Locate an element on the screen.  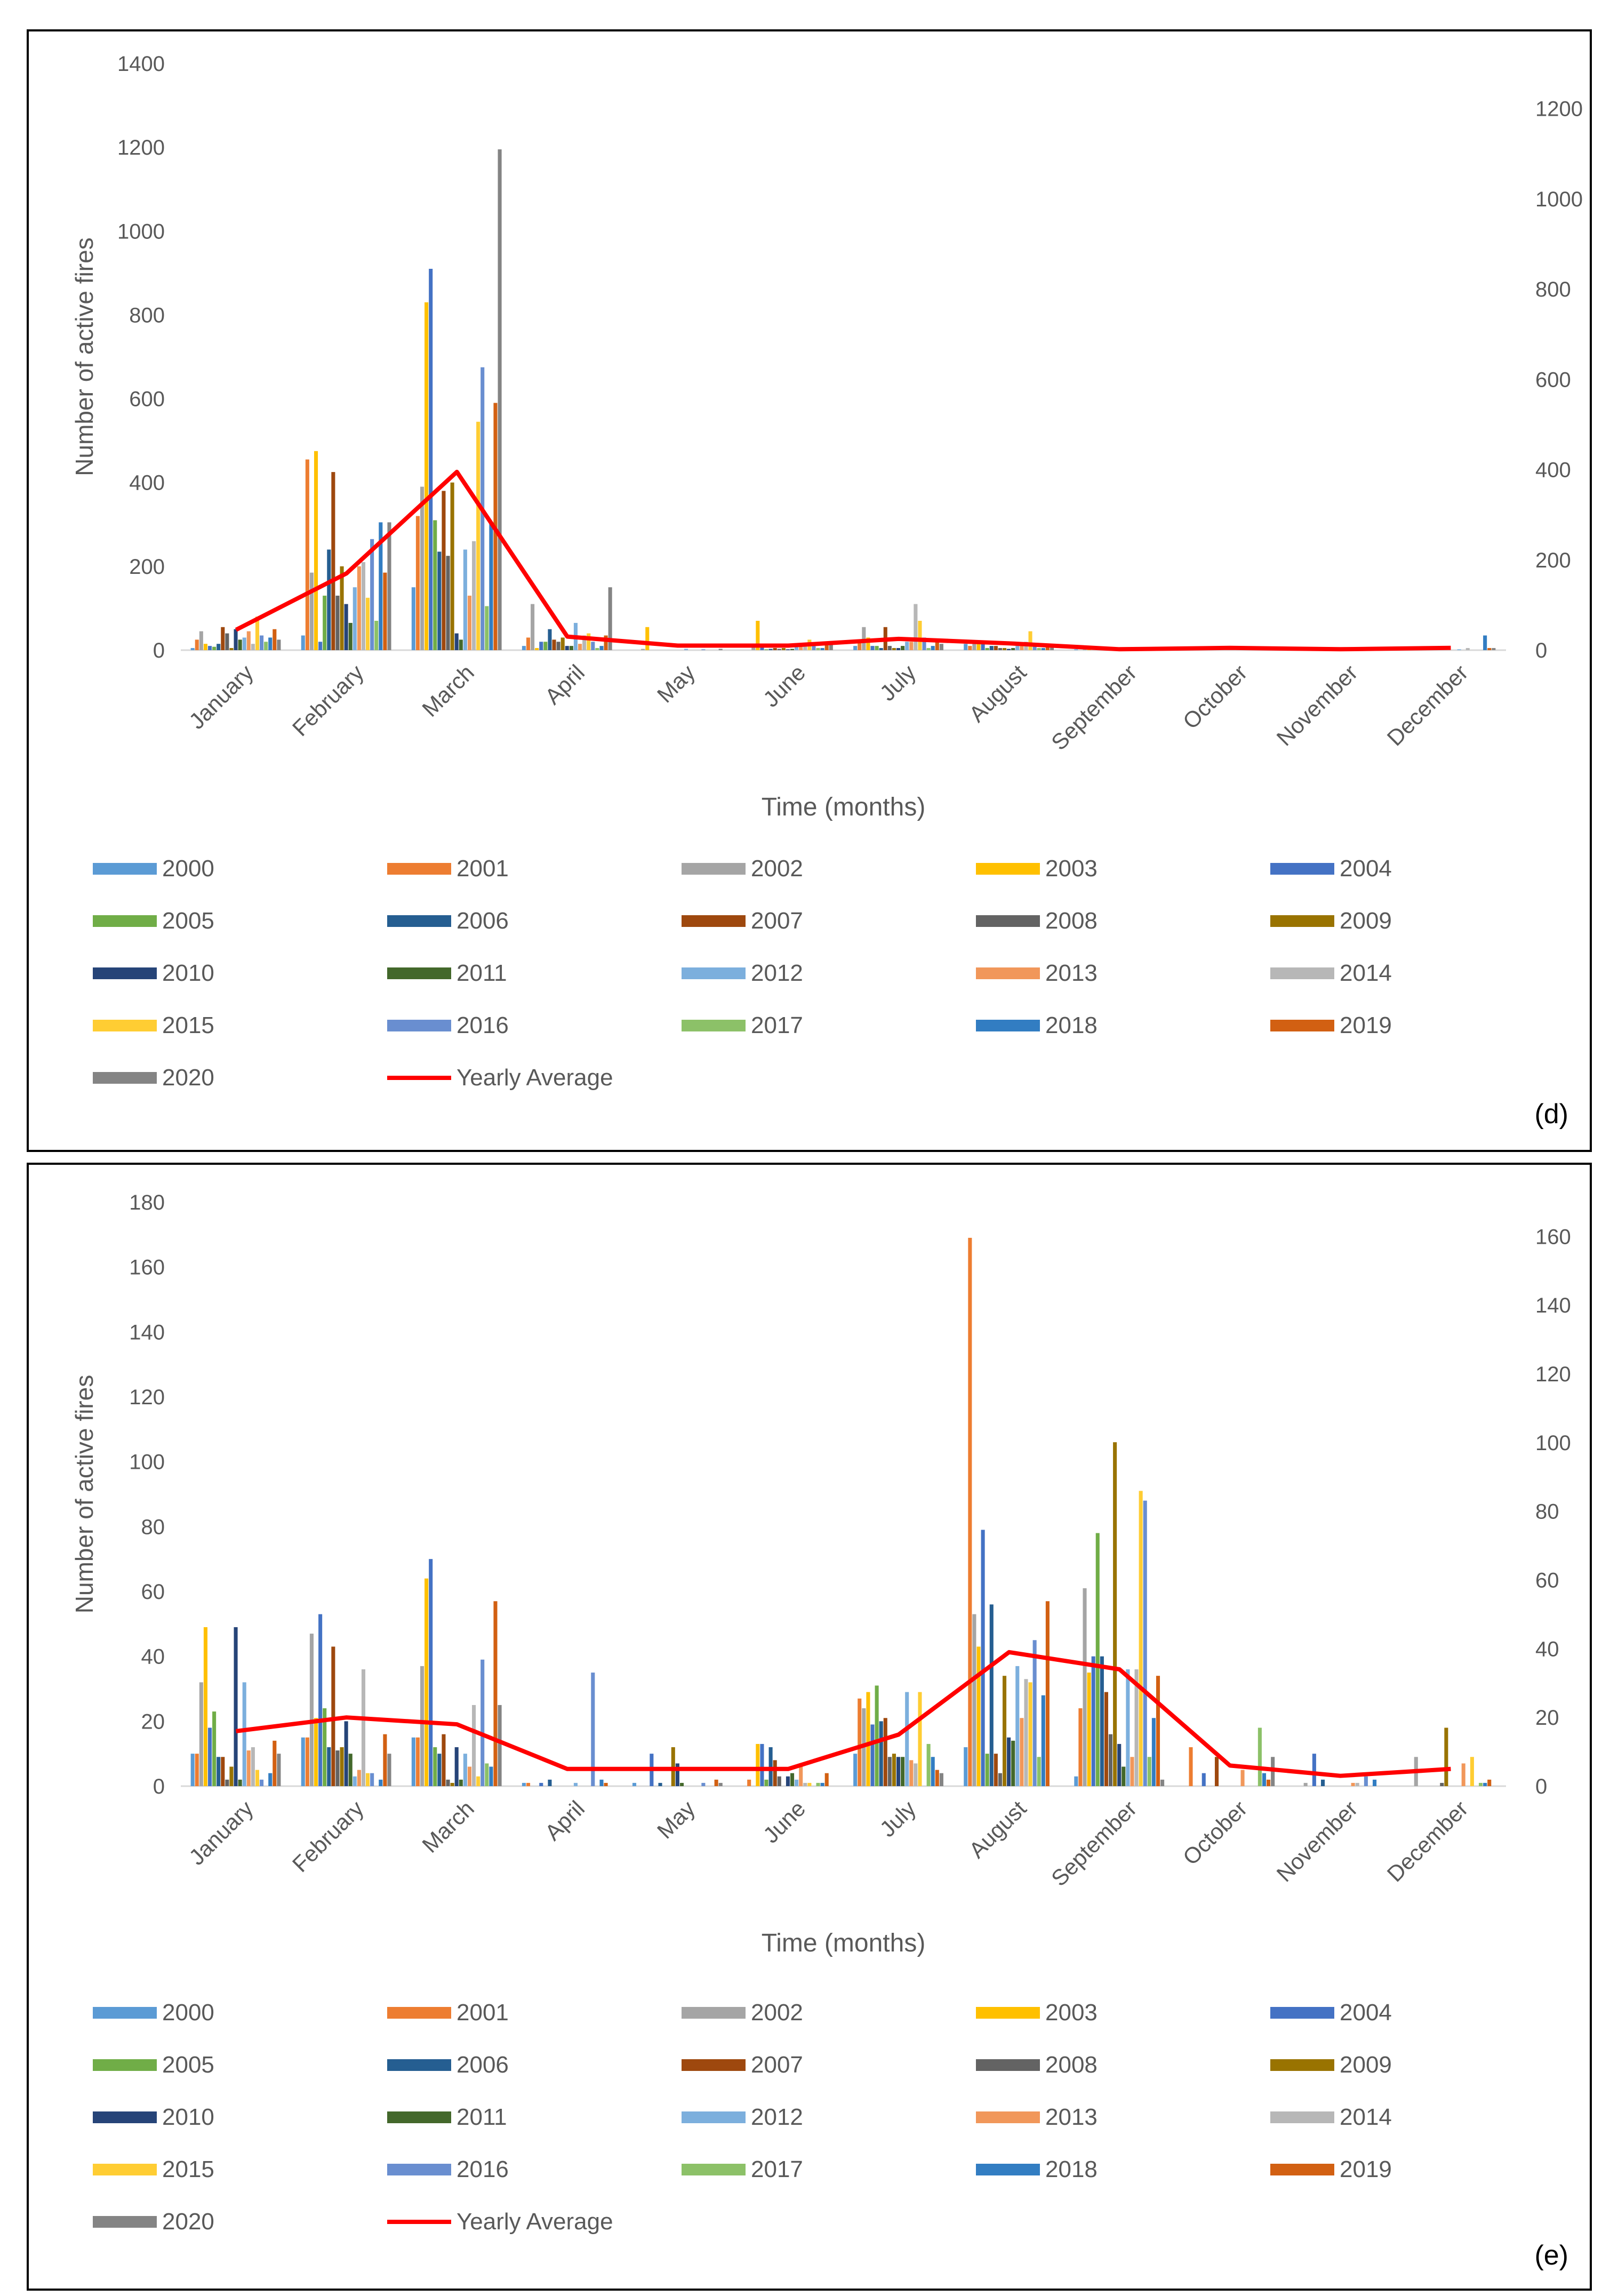
bar-2009-february is located at coordinates (342, 1766).